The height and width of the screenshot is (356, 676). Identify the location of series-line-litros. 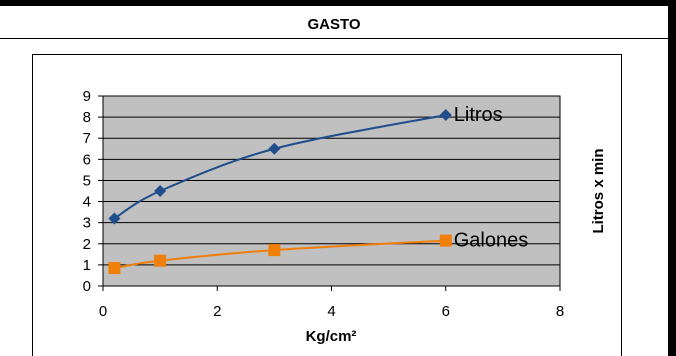
(279, 167).